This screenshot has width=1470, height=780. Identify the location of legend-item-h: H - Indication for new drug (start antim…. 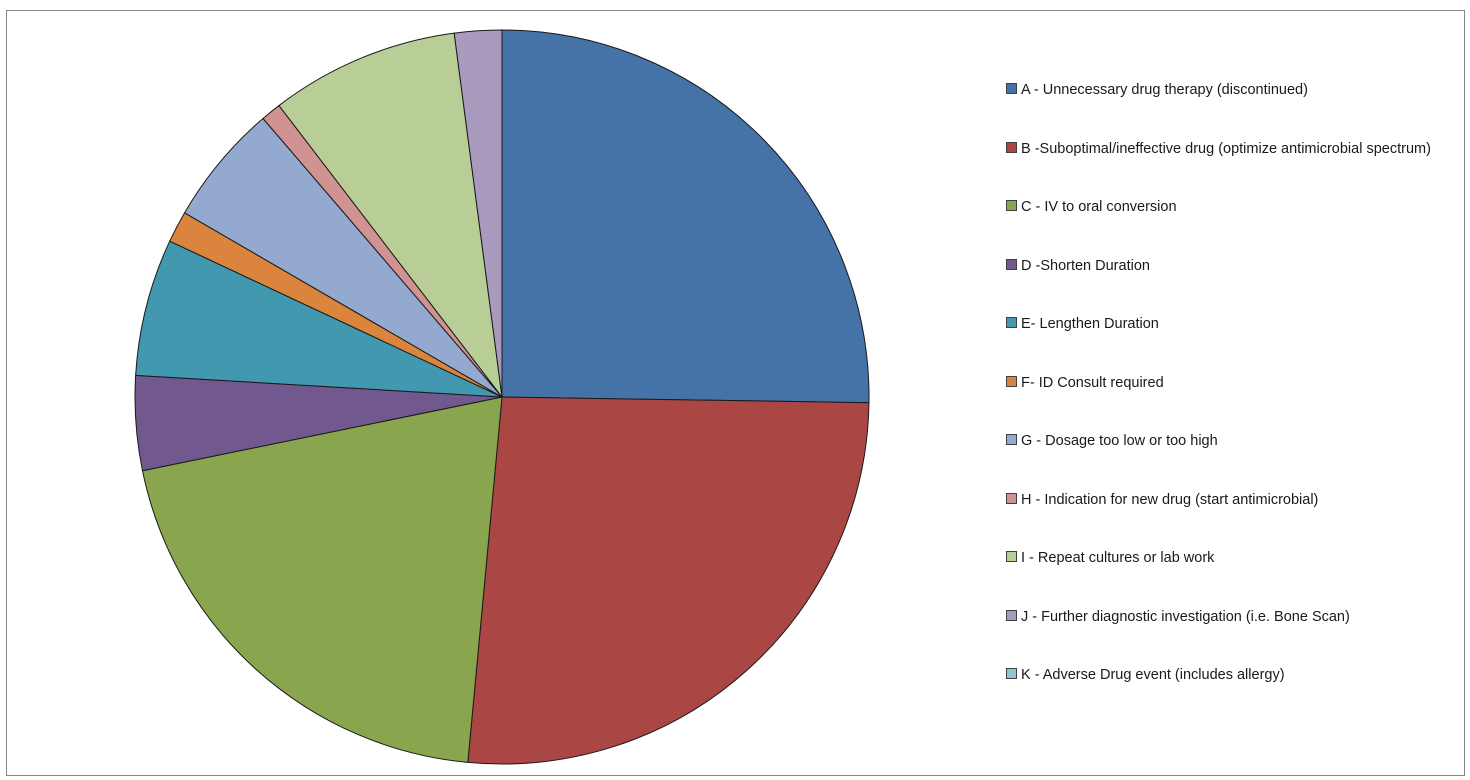
(1231, 515).